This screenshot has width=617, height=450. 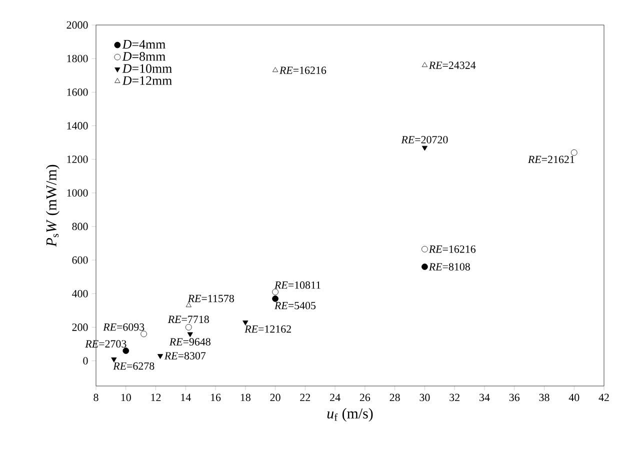 I want to click on x-tick-label: 8, so click(x=96, y=398).